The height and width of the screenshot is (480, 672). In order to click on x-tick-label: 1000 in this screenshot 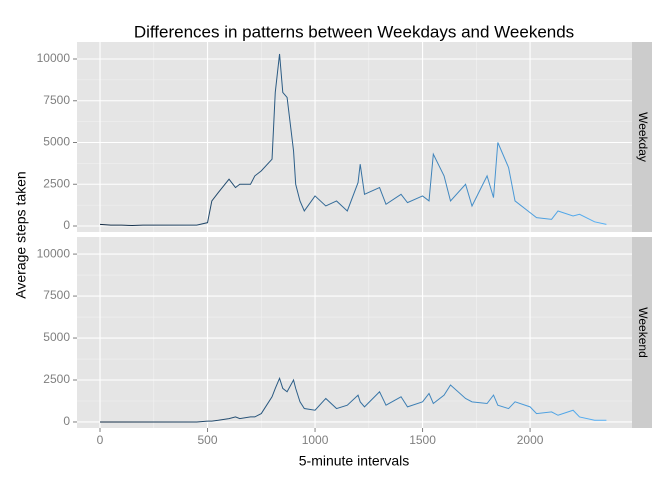, I will do `click(315, 440)`.